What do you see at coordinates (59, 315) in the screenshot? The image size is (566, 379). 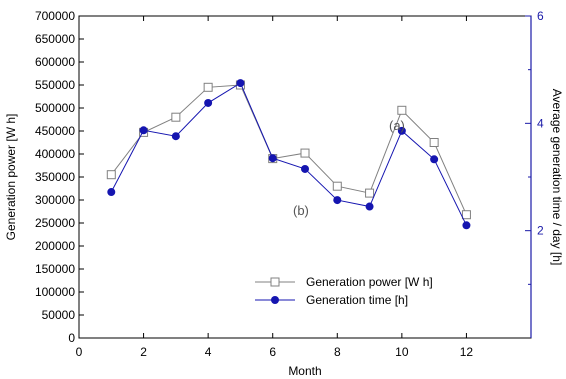 I see `y-left-tick-label: 50000` at bounding box center [59, 315].